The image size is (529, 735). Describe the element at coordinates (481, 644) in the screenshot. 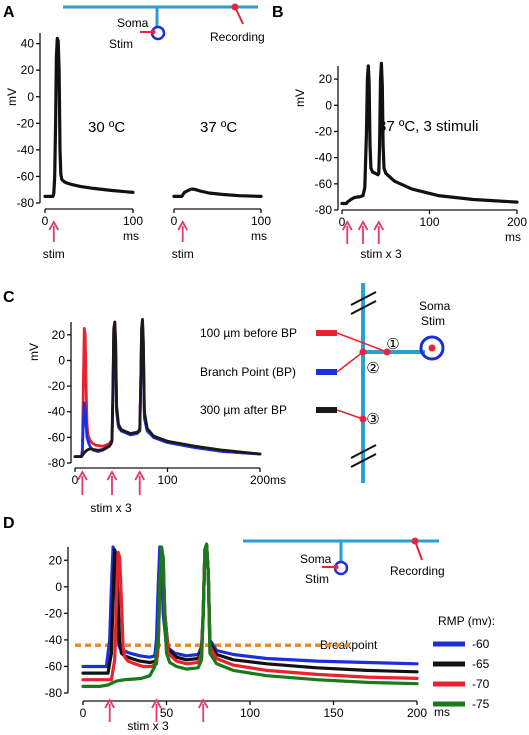

I see `legend-label: -60` at that location.